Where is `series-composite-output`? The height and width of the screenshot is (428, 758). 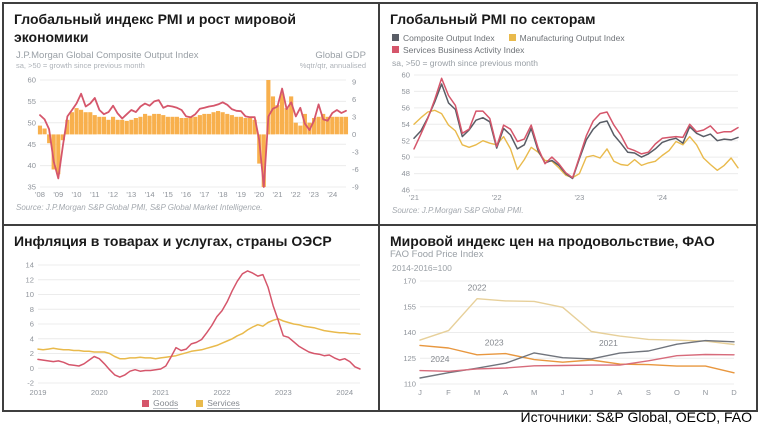
series-composite-output is located at coordinates (576, 130).